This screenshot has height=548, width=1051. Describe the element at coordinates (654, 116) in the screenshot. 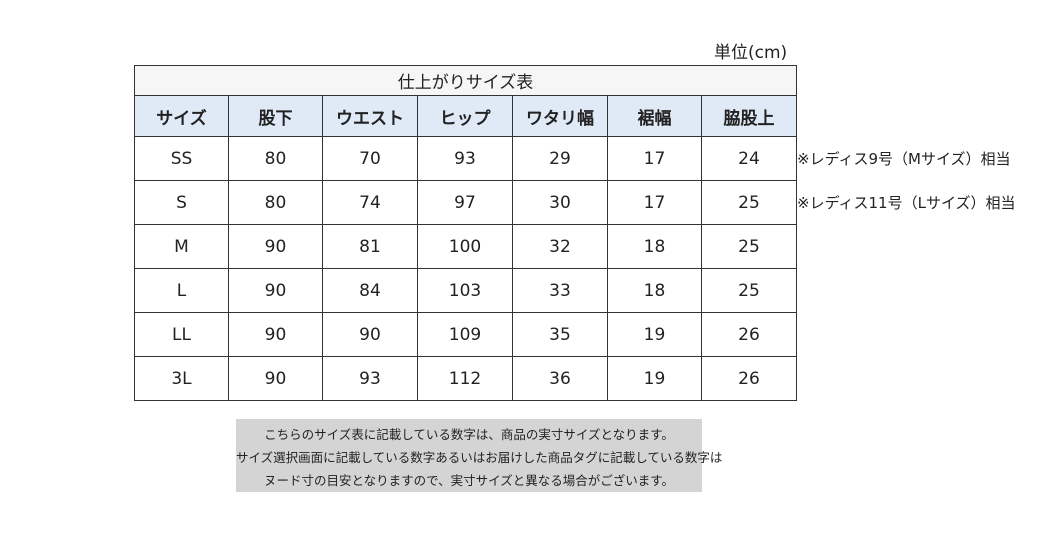

I see `header-hem-width: 裾幅` at that location.